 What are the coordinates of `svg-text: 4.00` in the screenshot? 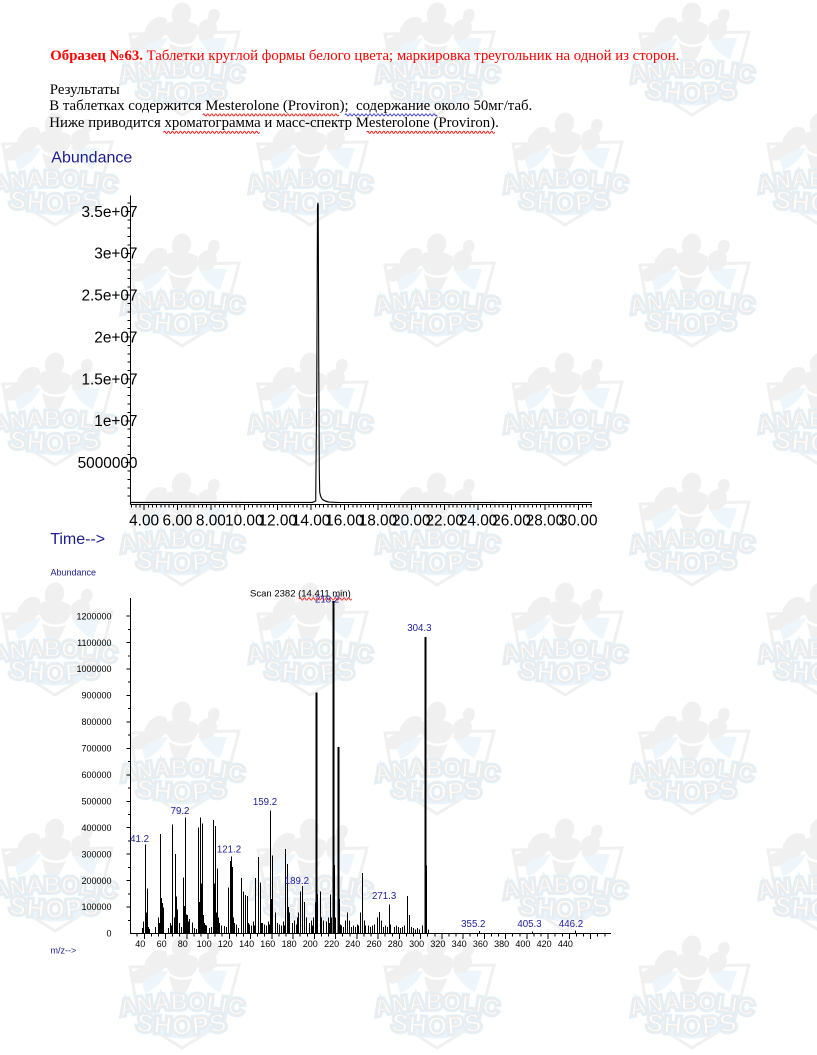 It's located at (144, 520).